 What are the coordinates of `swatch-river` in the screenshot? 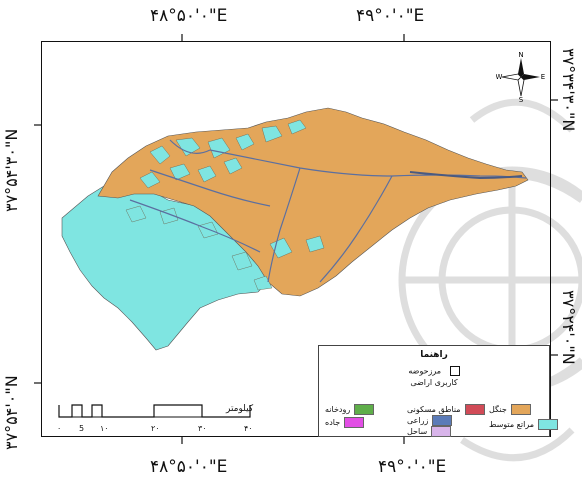 It's located at (364, 409).